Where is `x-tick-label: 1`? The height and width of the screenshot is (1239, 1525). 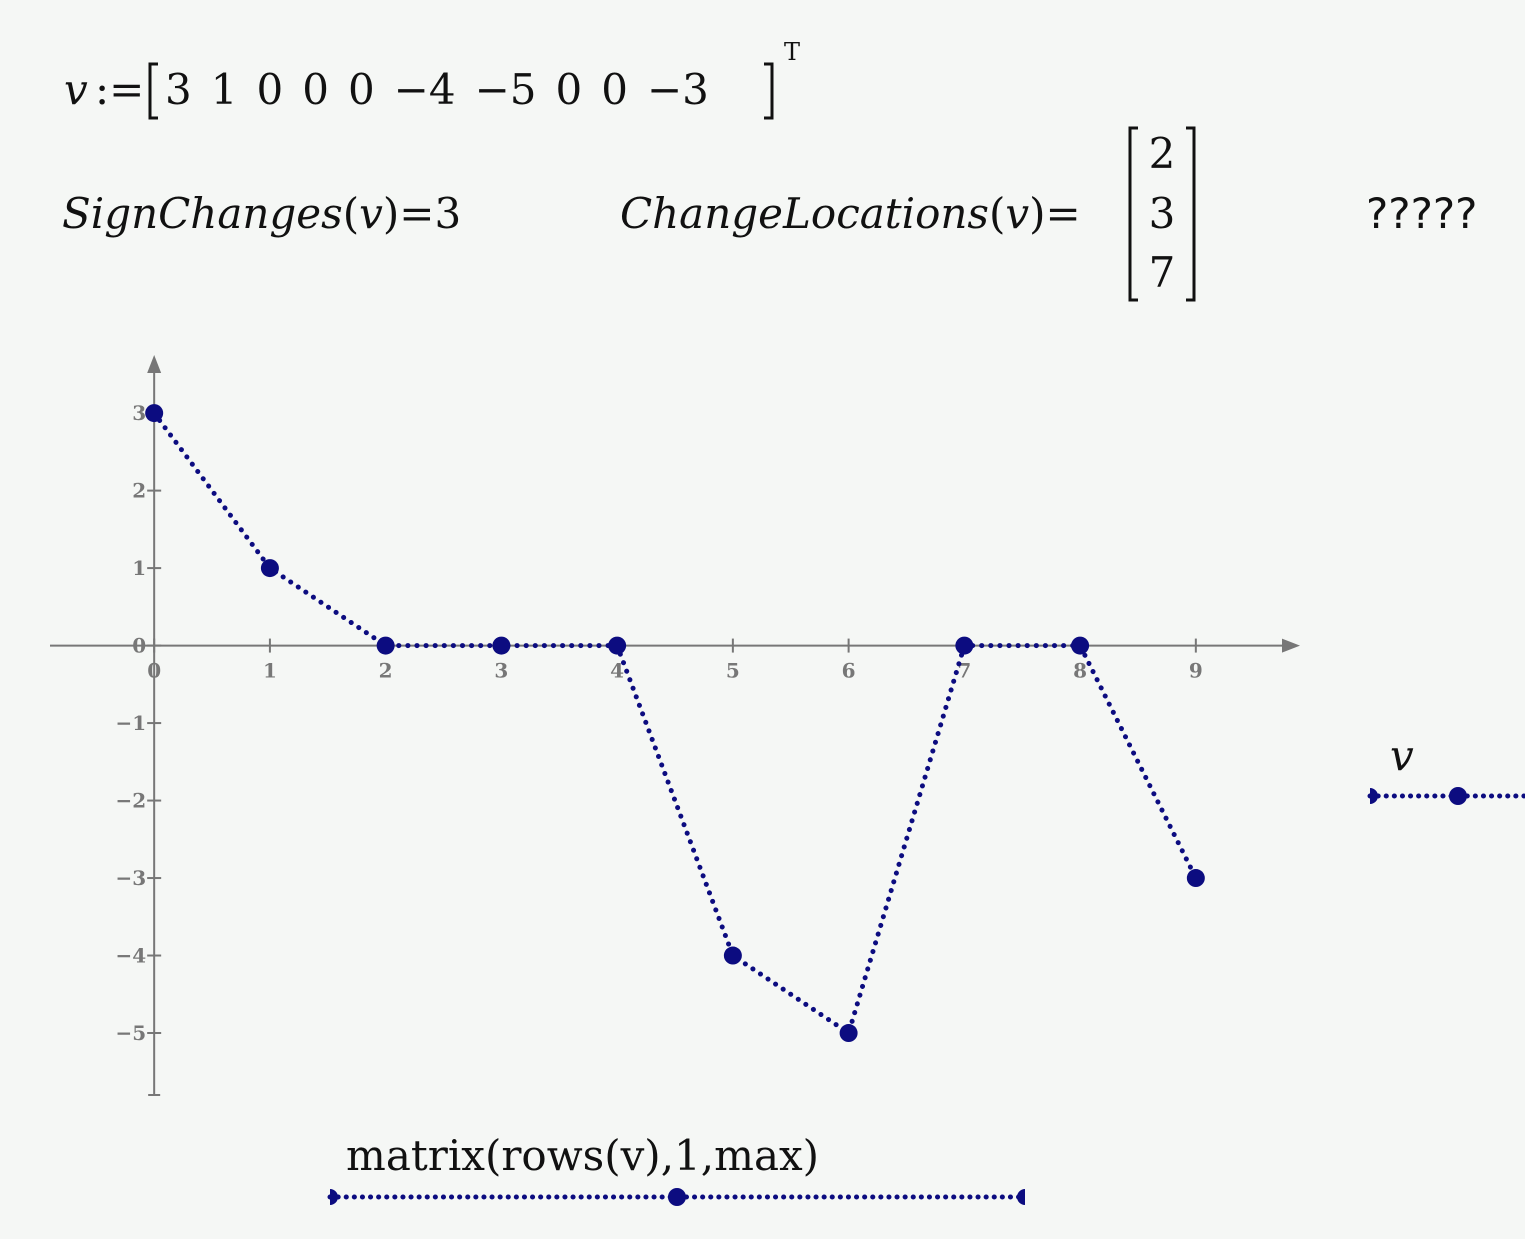
x-tick-label: 1 is located at coordinates (270, 671).